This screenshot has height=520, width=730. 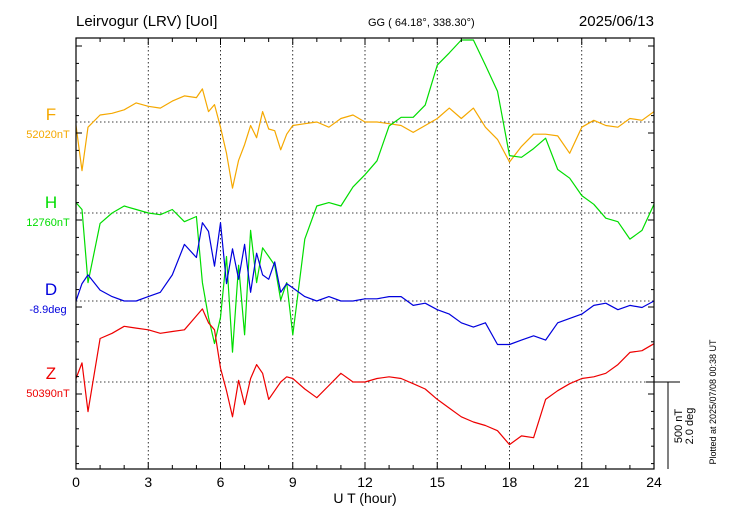 What do you see at coordinates (421, 23) in the screenshot?
I see `station-coords: GG ( 64.18°, 338.30°)` at bounding box center [421, 23].